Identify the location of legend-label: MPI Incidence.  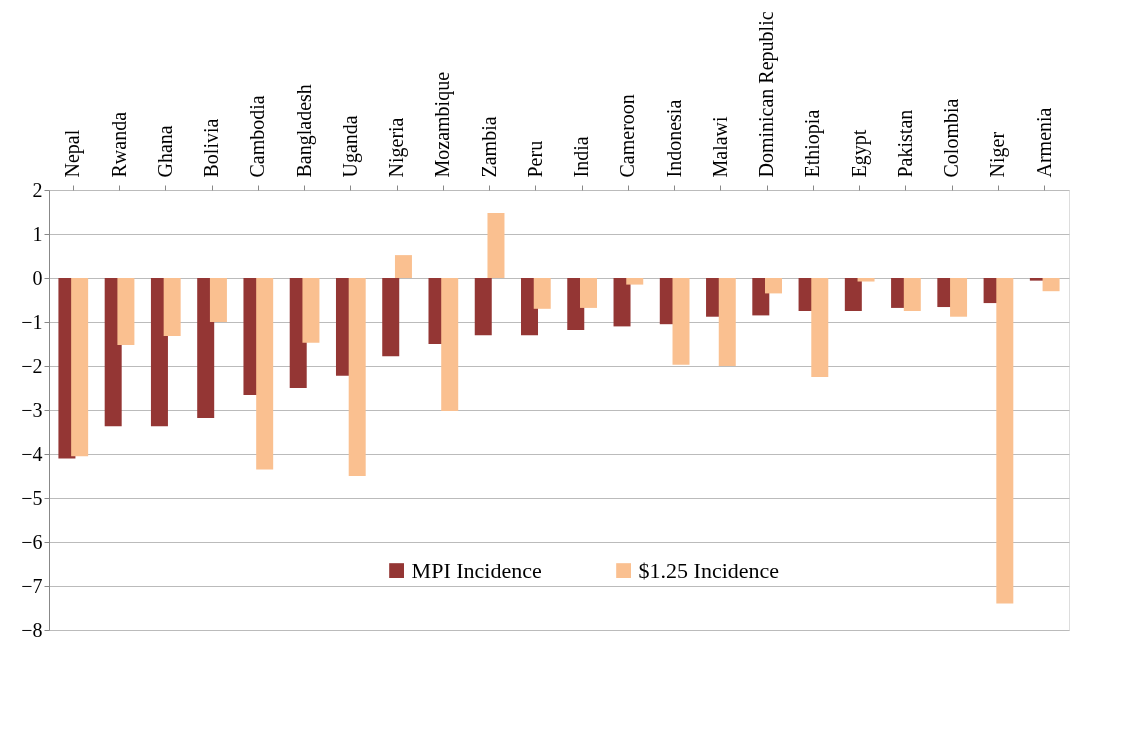
(476, 570).